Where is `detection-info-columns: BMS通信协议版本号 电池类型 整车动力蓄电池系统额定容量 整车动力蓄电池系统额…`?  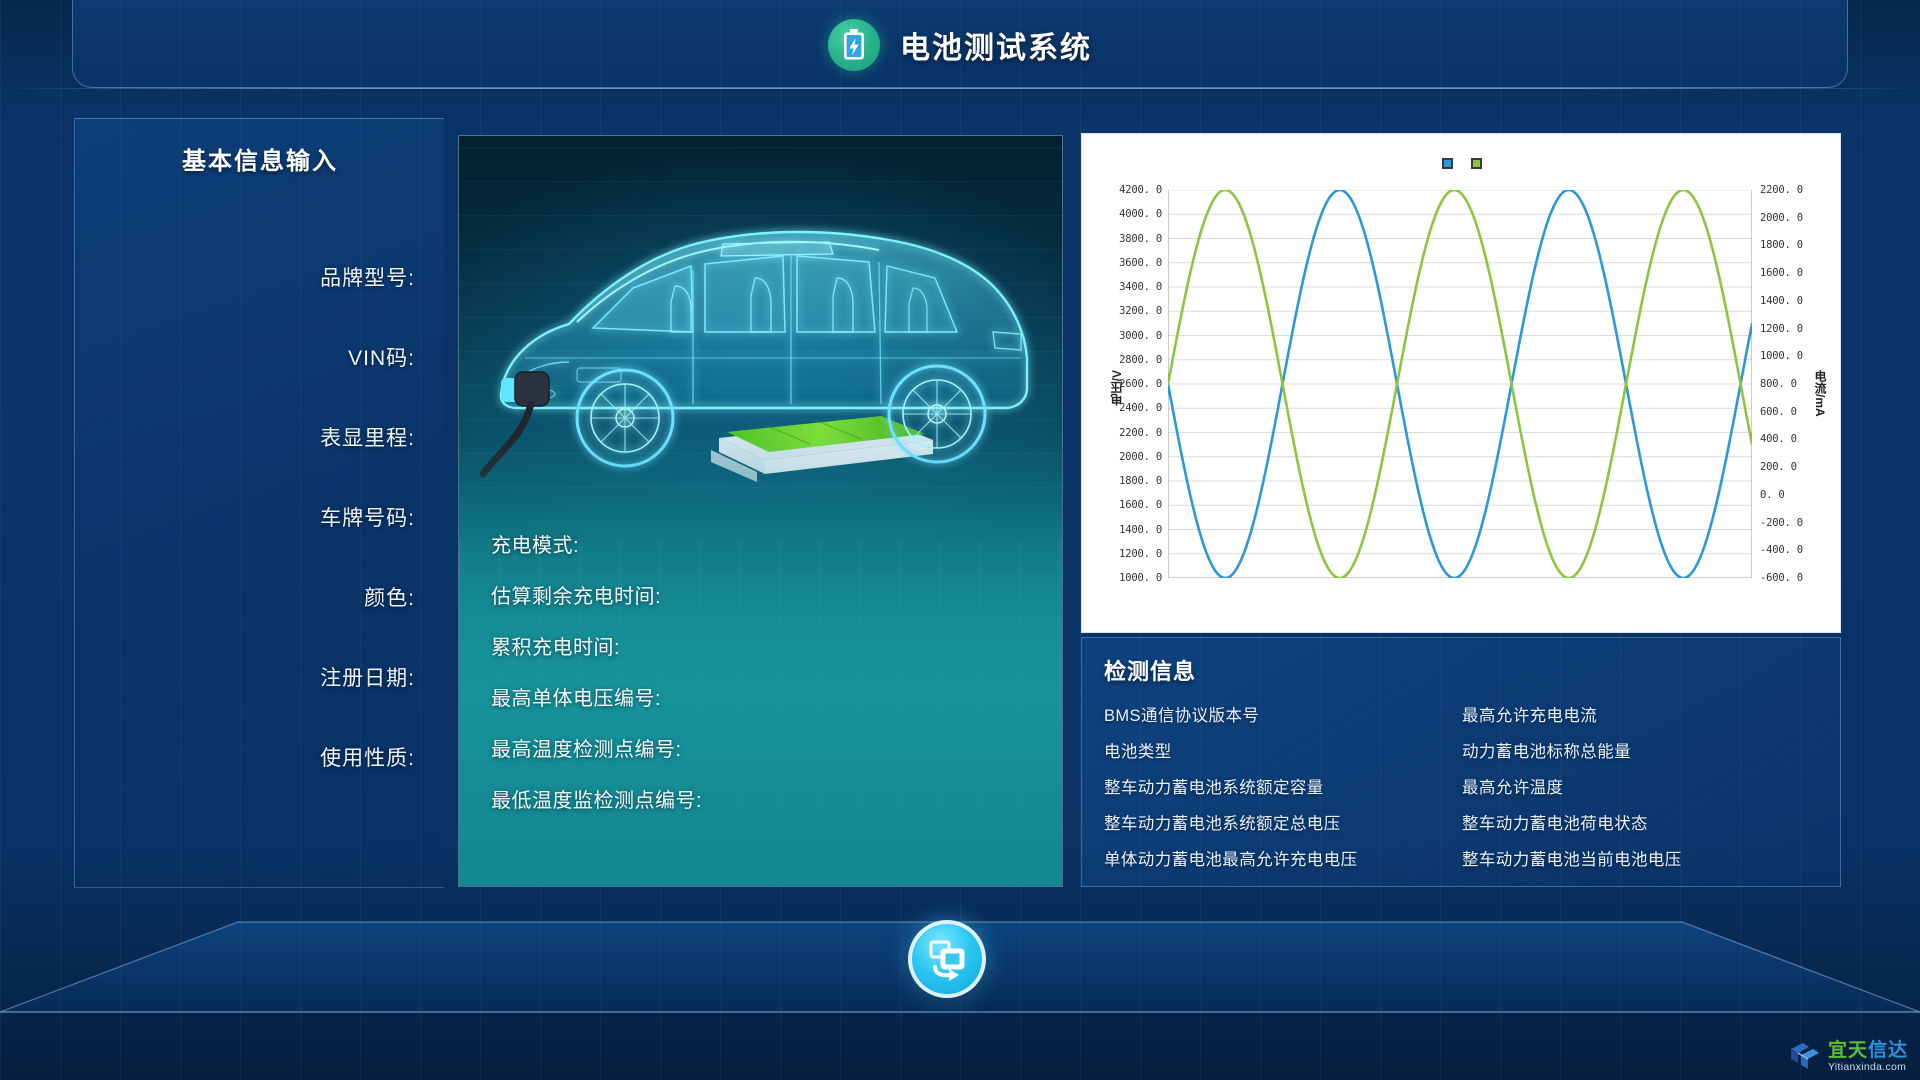
detection-info-columns: BMS通信协议版本号 电池类型 整车动力蓄电池系统额定容量 整车动力蓄电池系统额… is located at coordinates (1462, 788).